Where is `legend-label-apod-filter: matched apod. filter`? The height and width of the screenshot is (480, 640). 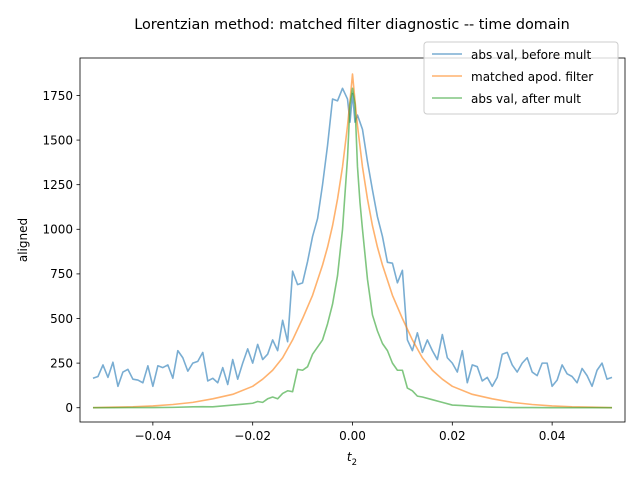
legend-label-apod-filter: matched apod. filter is located at coordinates (532, 77).